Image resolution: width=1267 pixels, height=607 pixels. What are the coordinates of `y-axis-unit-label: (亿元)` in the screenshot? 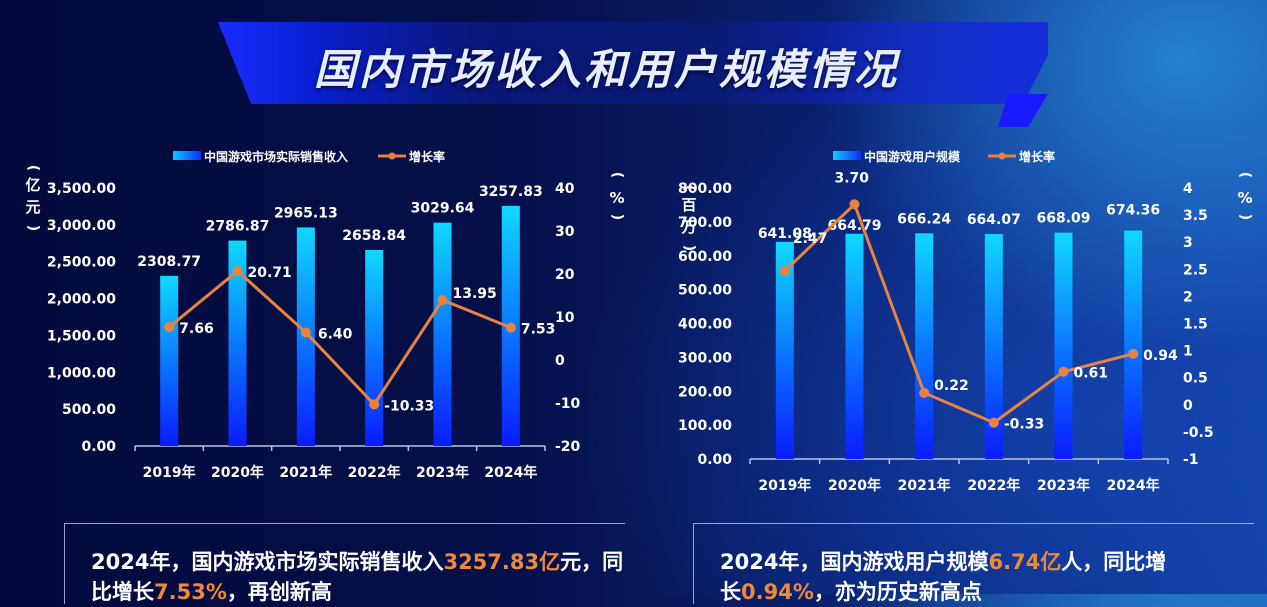 It's located at (33, 198).